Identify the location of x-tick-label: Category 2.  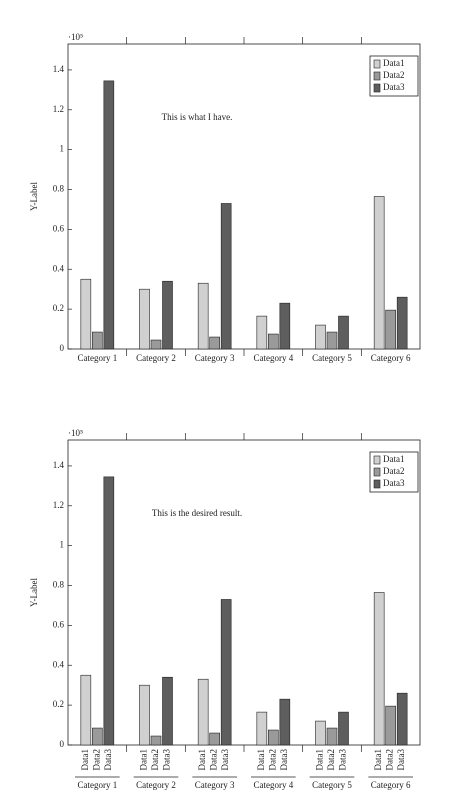
(156, 785).